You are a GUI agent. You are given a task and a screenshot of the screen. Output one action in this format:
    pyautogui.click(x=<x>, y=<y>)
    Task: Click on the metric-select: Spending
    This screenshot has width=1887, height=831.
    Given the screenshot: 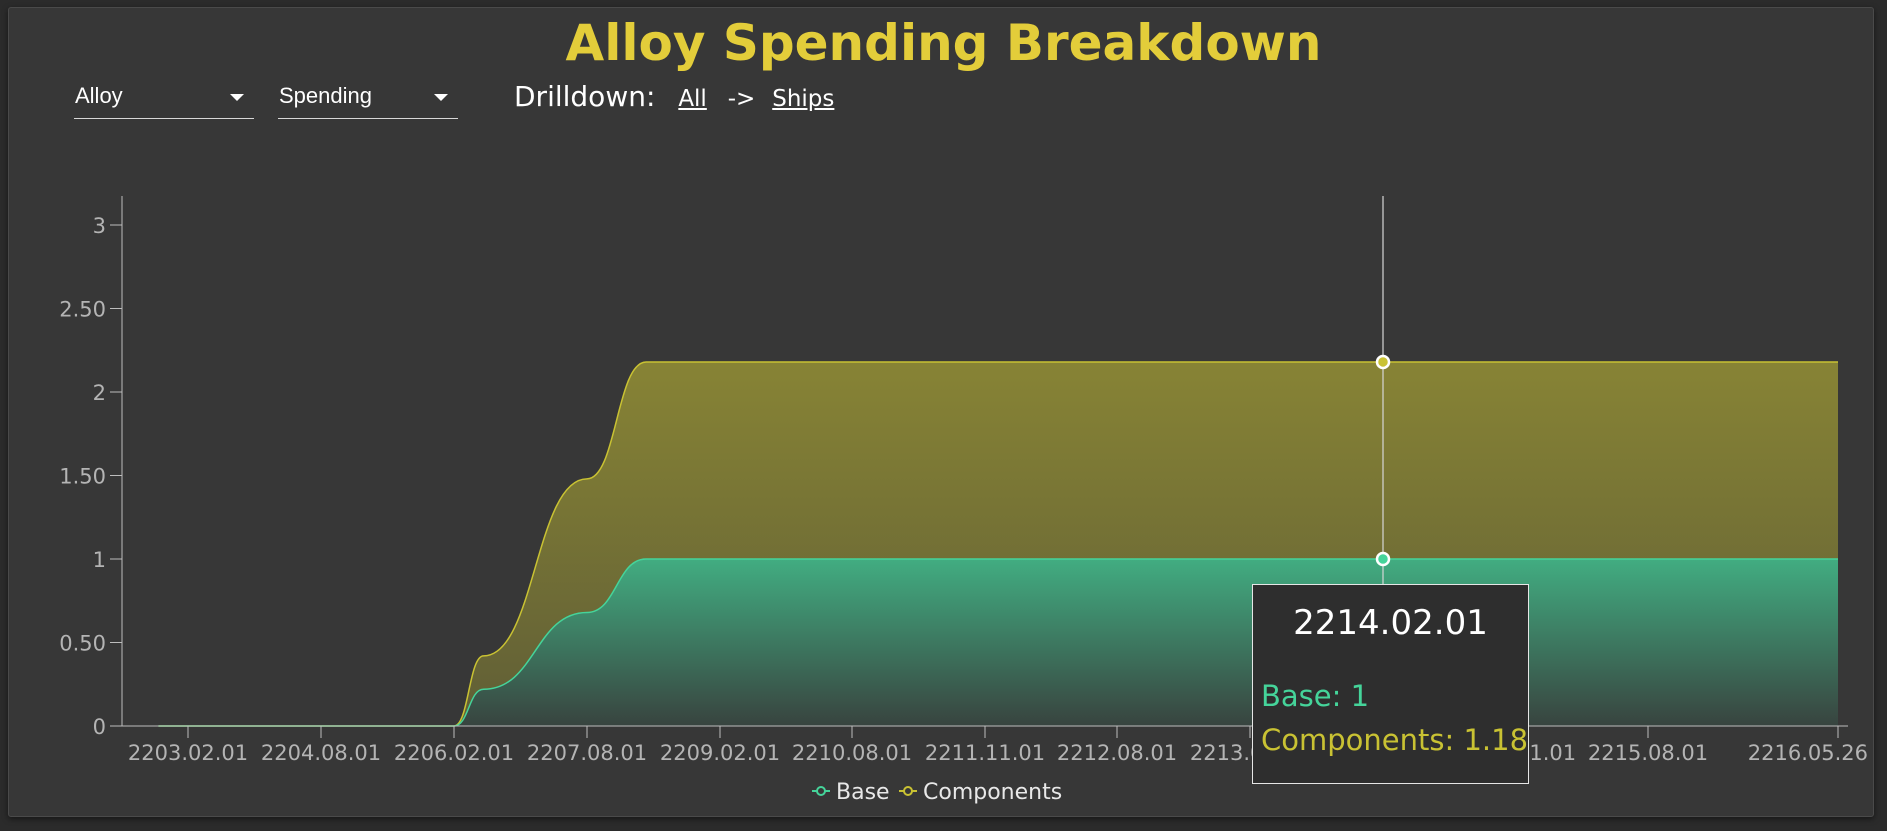 What is the action you would take?
    pyautogui.click(x=368, y=97)
    